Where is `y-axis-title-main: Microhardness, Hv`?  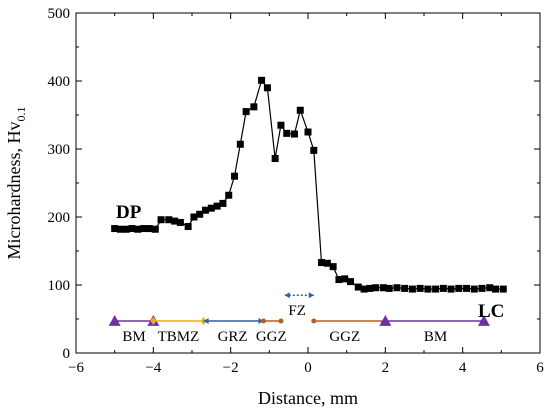
y-axis-title-main: Microhardness, Hv is located at coordinates (14, 191).